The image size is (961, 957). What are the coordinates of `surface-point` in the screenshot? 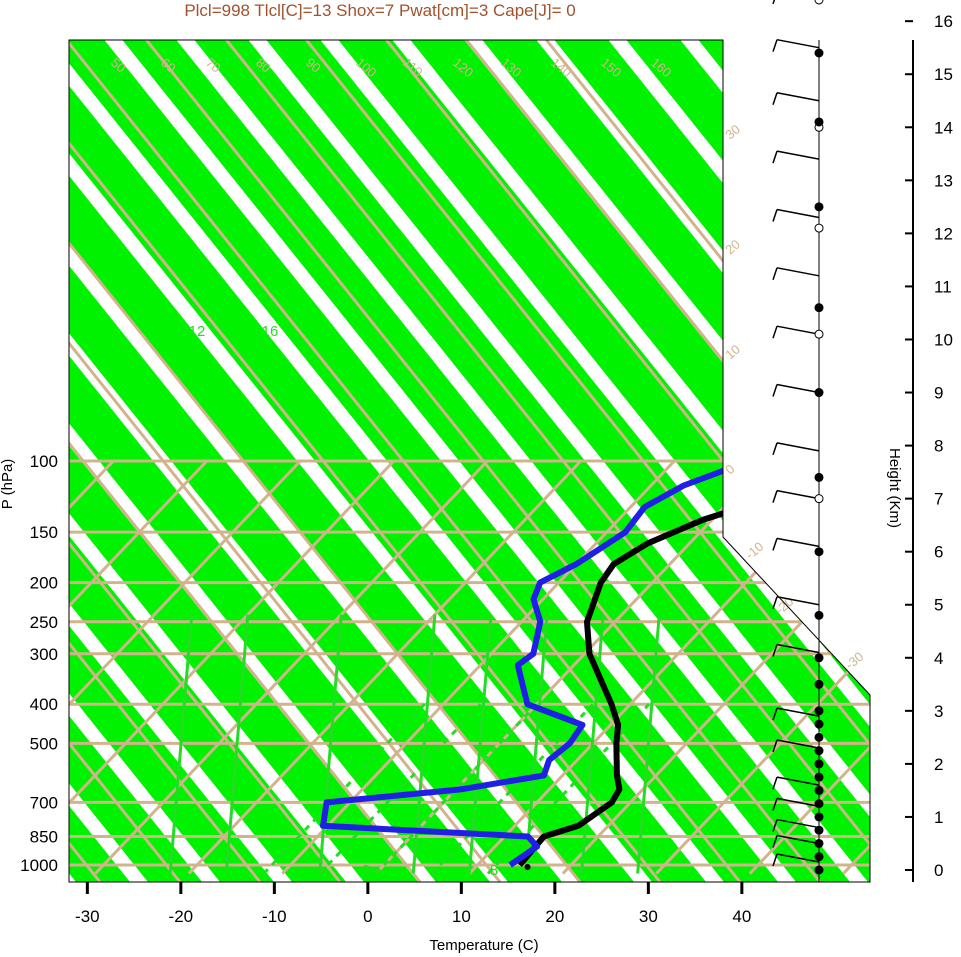 It's located at (527, 867).